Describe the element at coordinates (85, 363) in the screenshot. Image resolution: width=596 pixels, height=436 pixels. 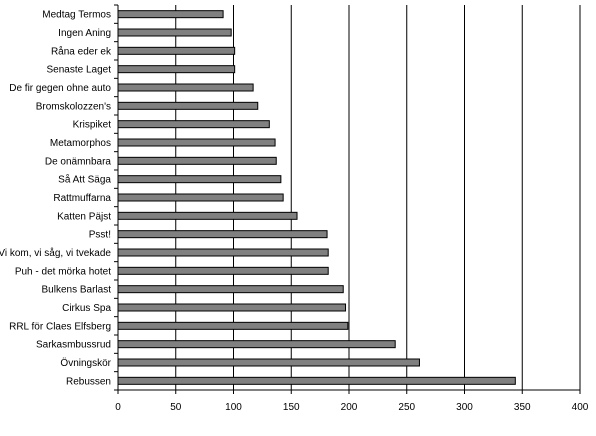
I see `category-label: Övningskör` at that location.